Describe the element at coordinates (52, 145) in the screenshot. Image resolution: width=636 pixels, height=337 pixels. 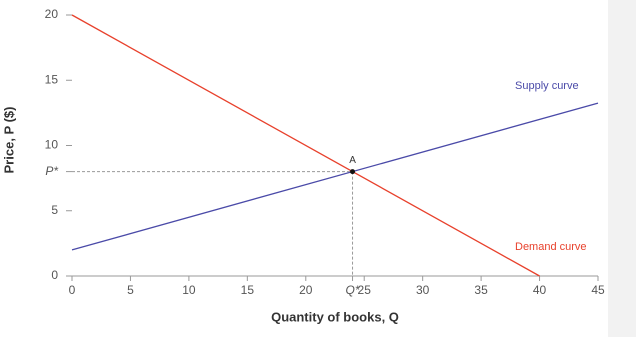
I see `y-tick-label: 10` at that location.